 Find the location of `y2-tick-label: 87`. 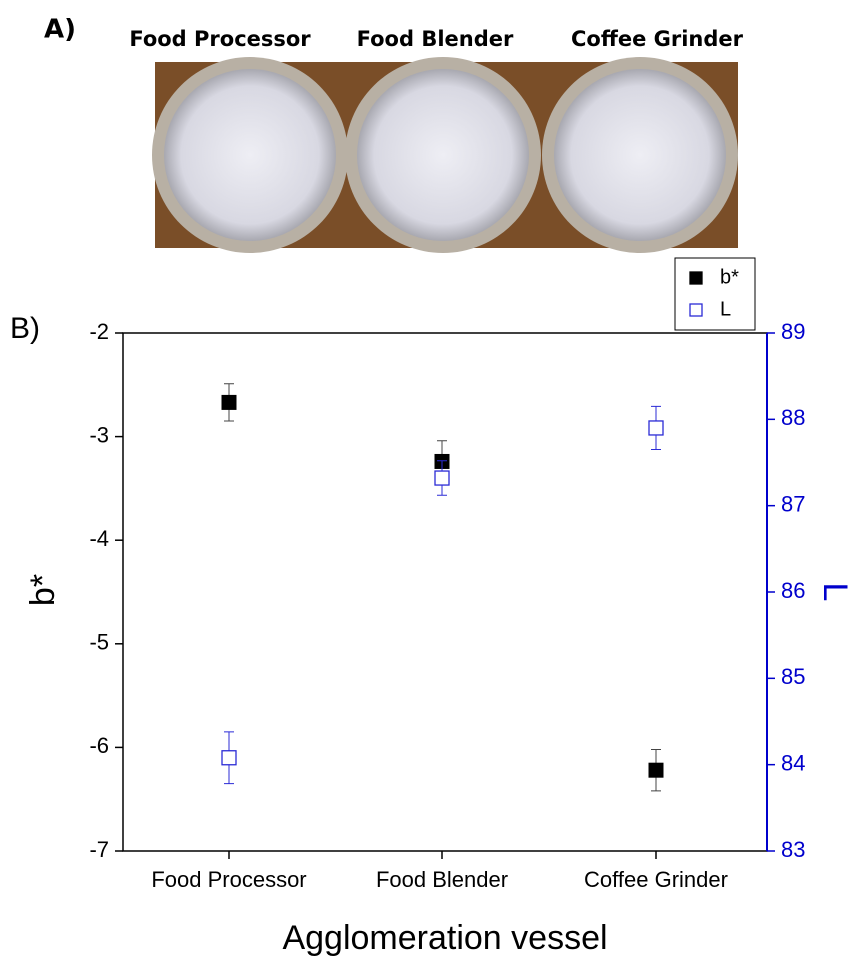

y2-tick-label: 87 is located at coordinates (793, 503).